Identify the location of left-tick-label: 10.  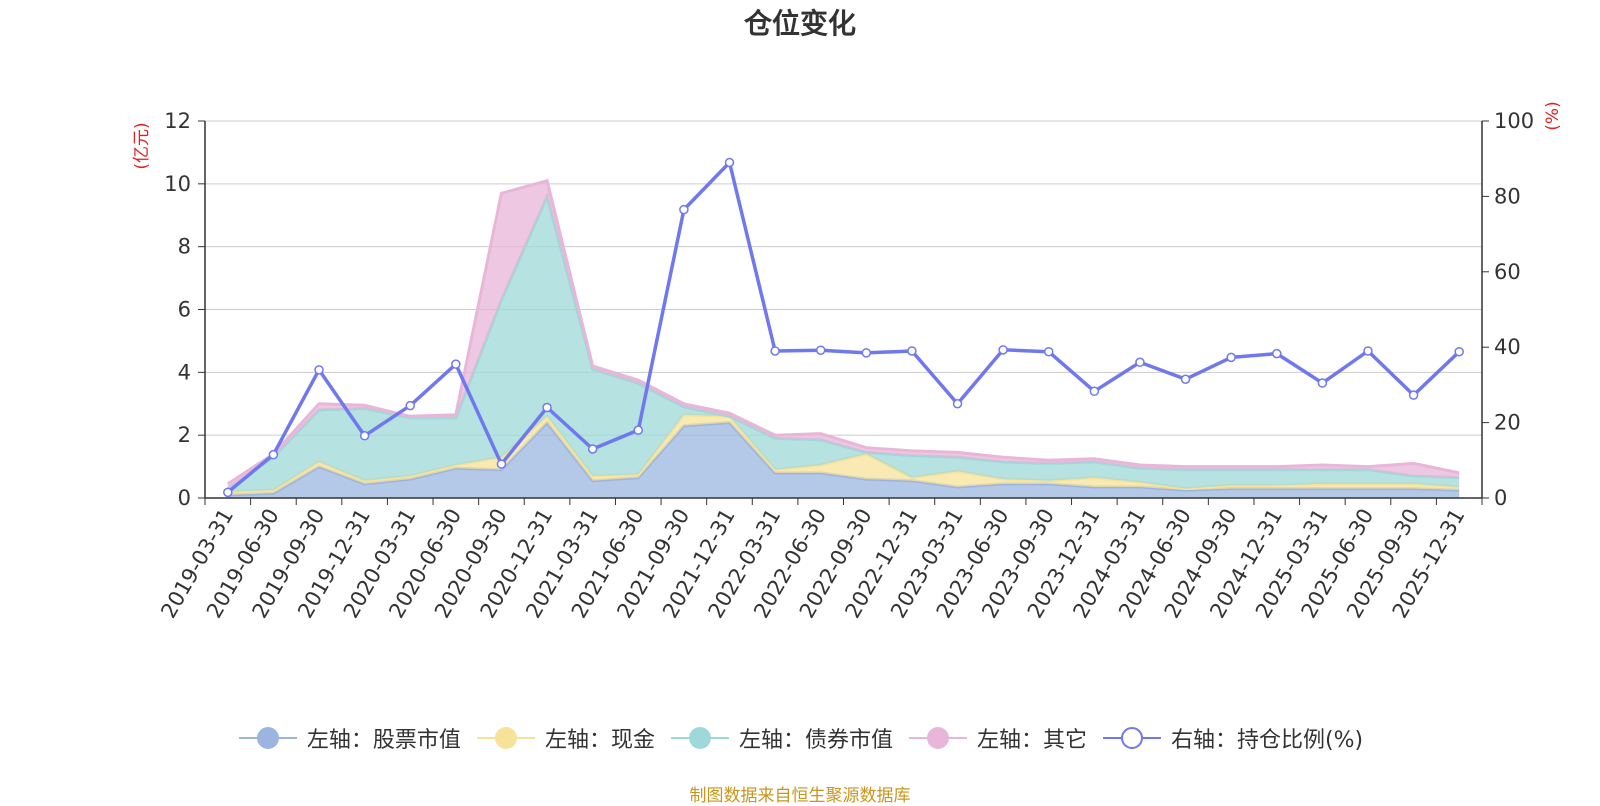
(177, 184).